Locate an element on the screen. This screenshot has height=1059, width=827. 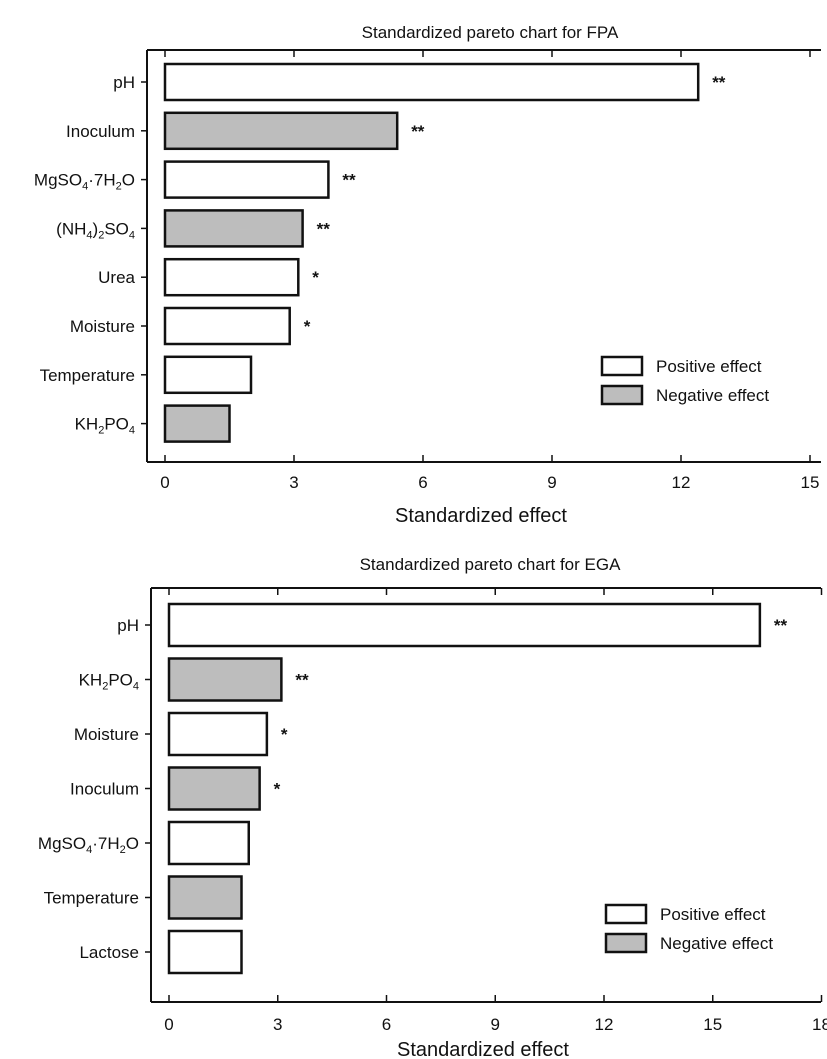
category-label: (NH4)2SO4 is located at coordinates (95, 230).